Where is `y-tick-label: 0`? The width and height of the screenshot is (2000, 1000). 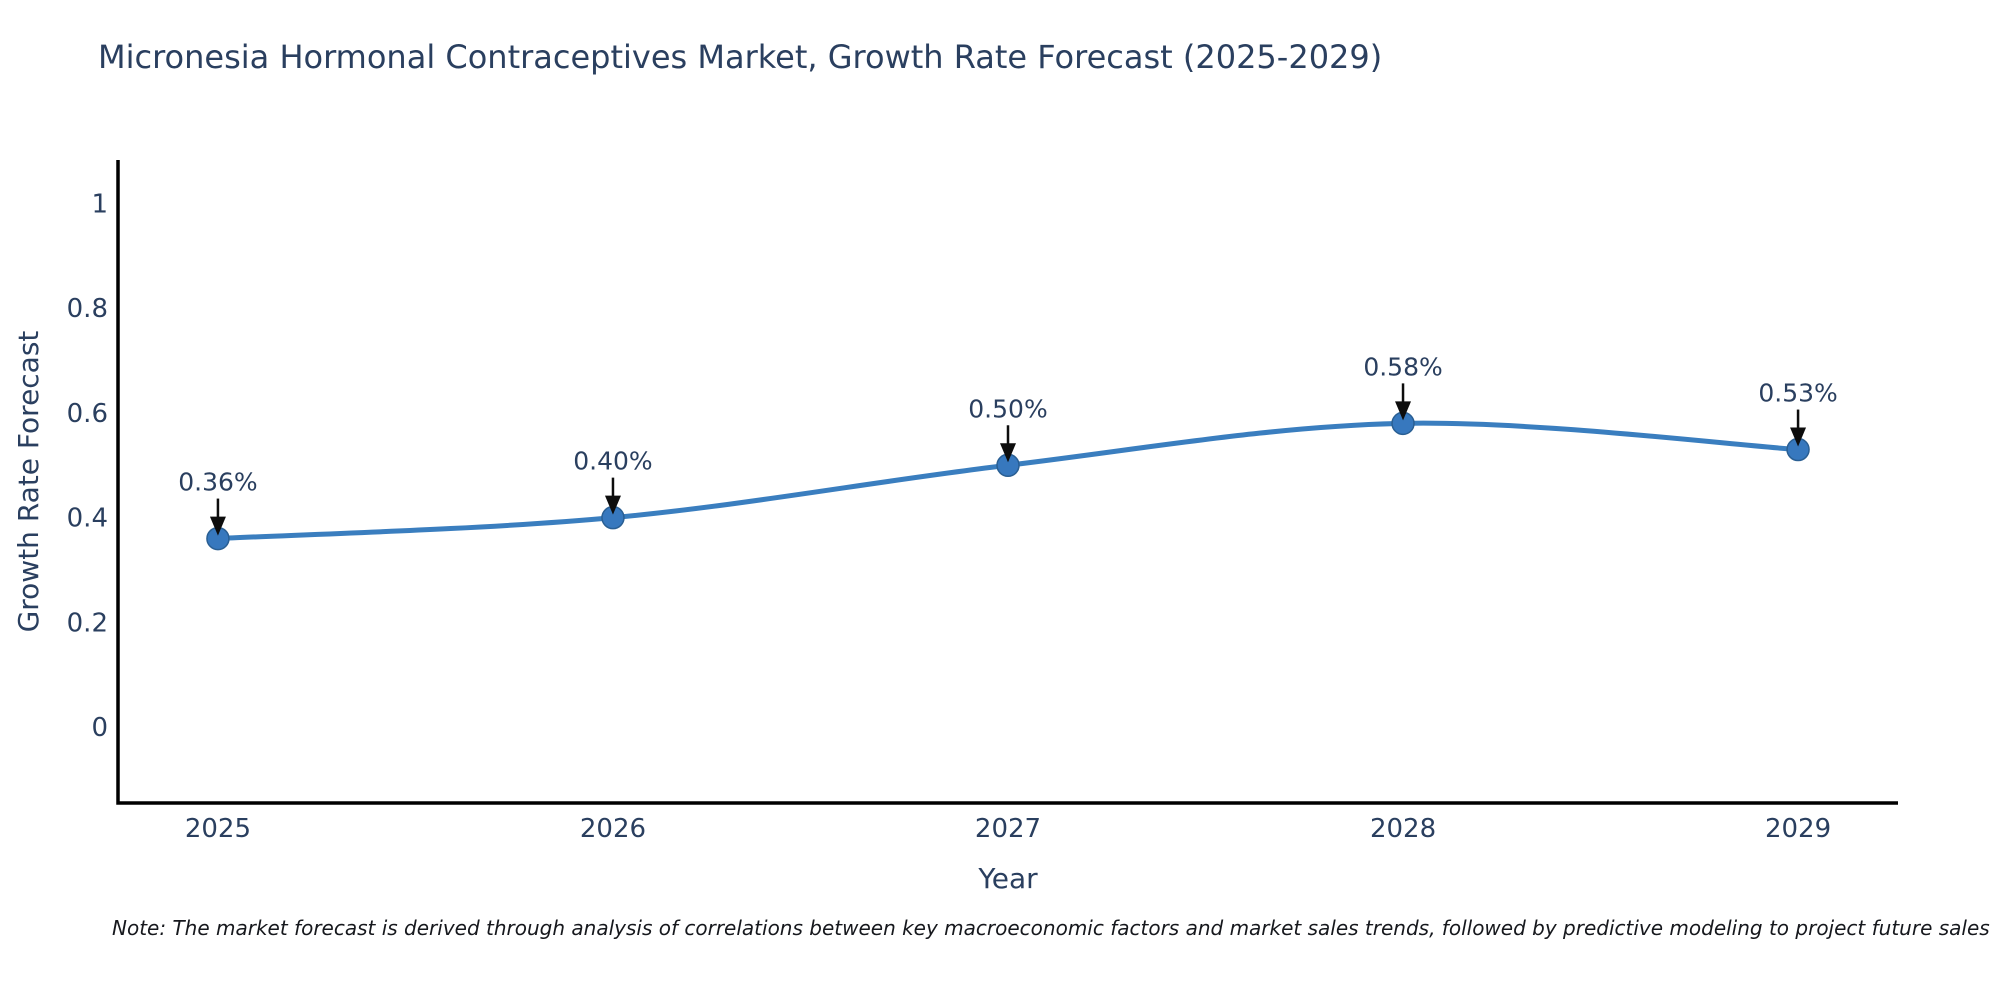
y-tick-label: 0 is located at coordinates (99, 728).